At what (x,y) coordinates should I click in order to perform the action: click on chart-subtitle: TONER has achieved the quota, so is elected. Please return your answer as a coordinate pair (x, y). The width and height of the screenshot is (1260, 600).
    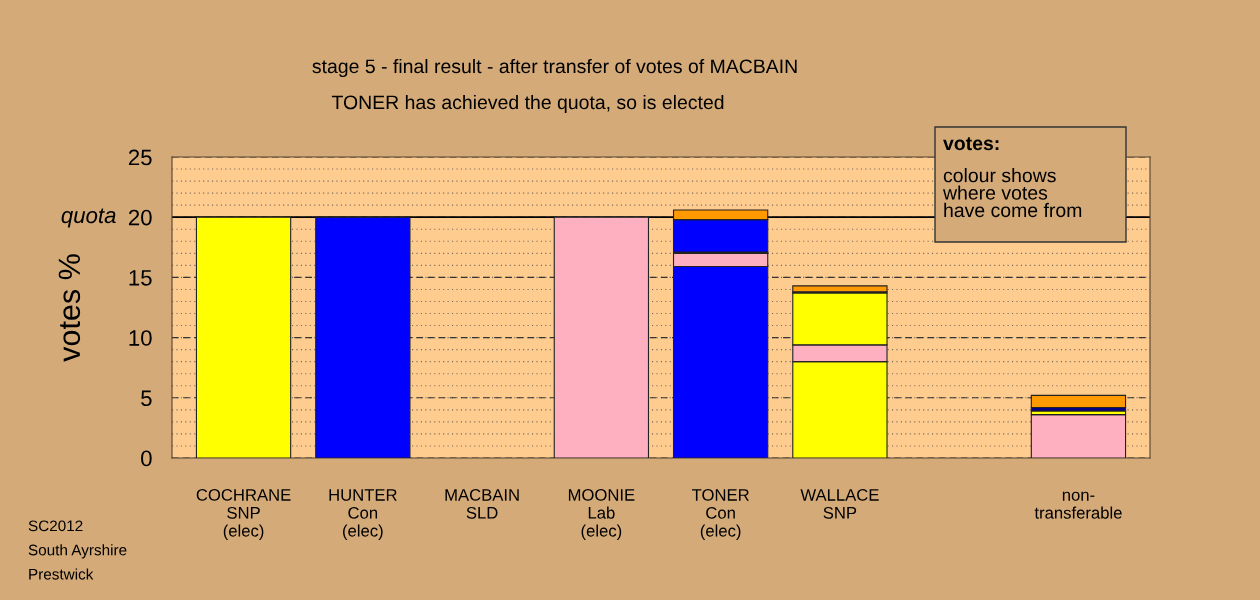
    Looking at the image, I should click on (527, 104).